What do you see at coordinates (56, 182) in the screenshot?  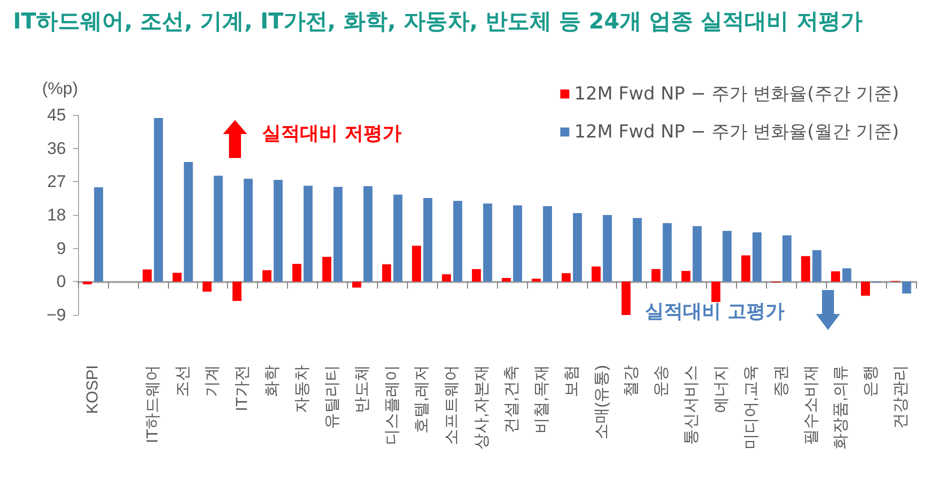 I see `y-tick-label: 27` at bounding box center [56, 182].